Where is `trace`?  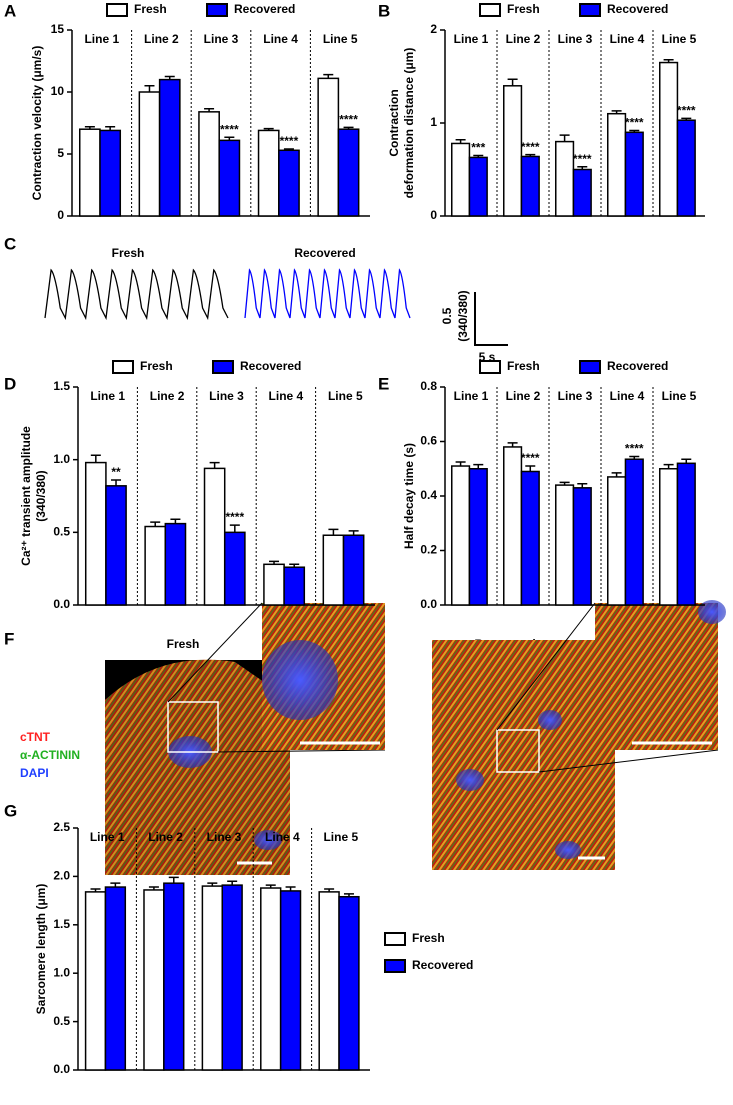 trace is located at coordinates (327, 293).